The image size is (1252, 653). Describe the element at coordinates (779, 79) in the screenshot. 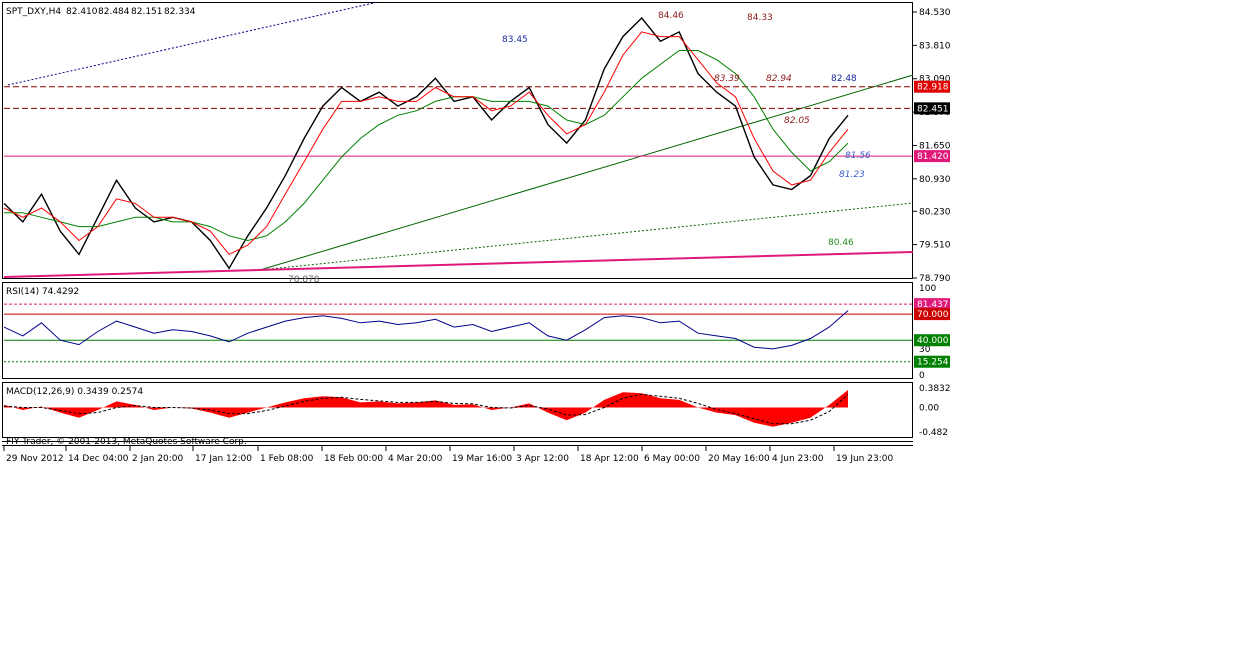

I see `chart-annotation: 82.94` at that location.